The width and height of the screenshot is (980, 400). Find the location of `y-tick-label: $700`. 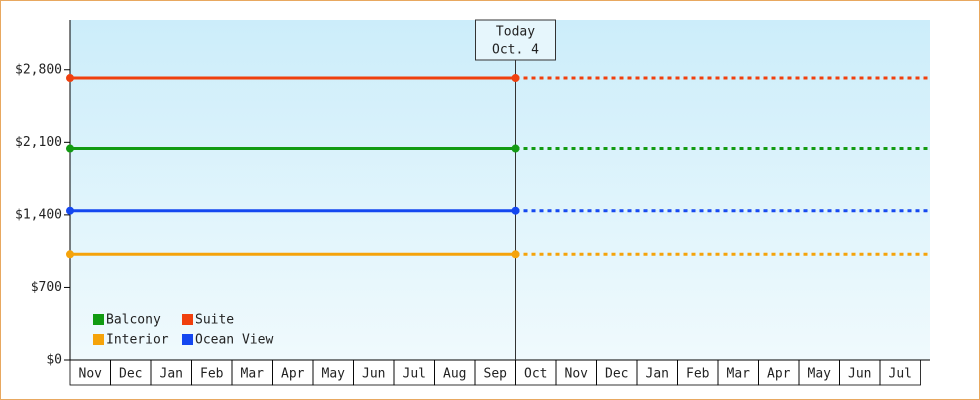

y-tick-label: $700 is located at coordinates (46, 287).